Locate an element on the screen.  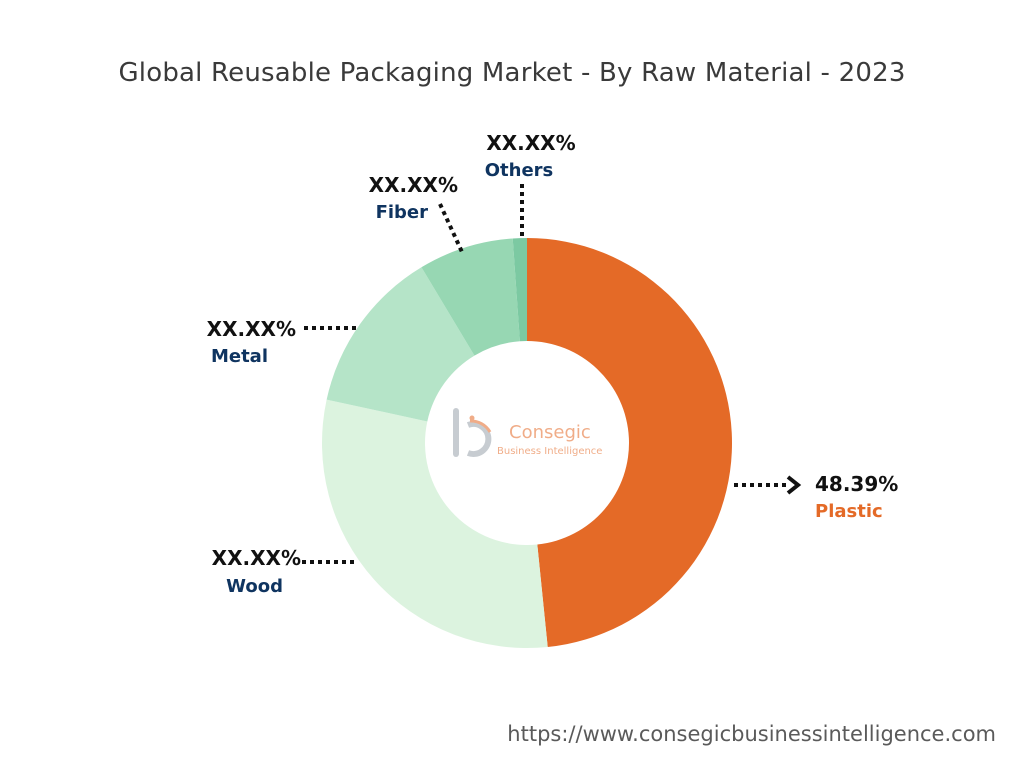
value-label-metal: XX.XX% is located at coordinates (251, 329).